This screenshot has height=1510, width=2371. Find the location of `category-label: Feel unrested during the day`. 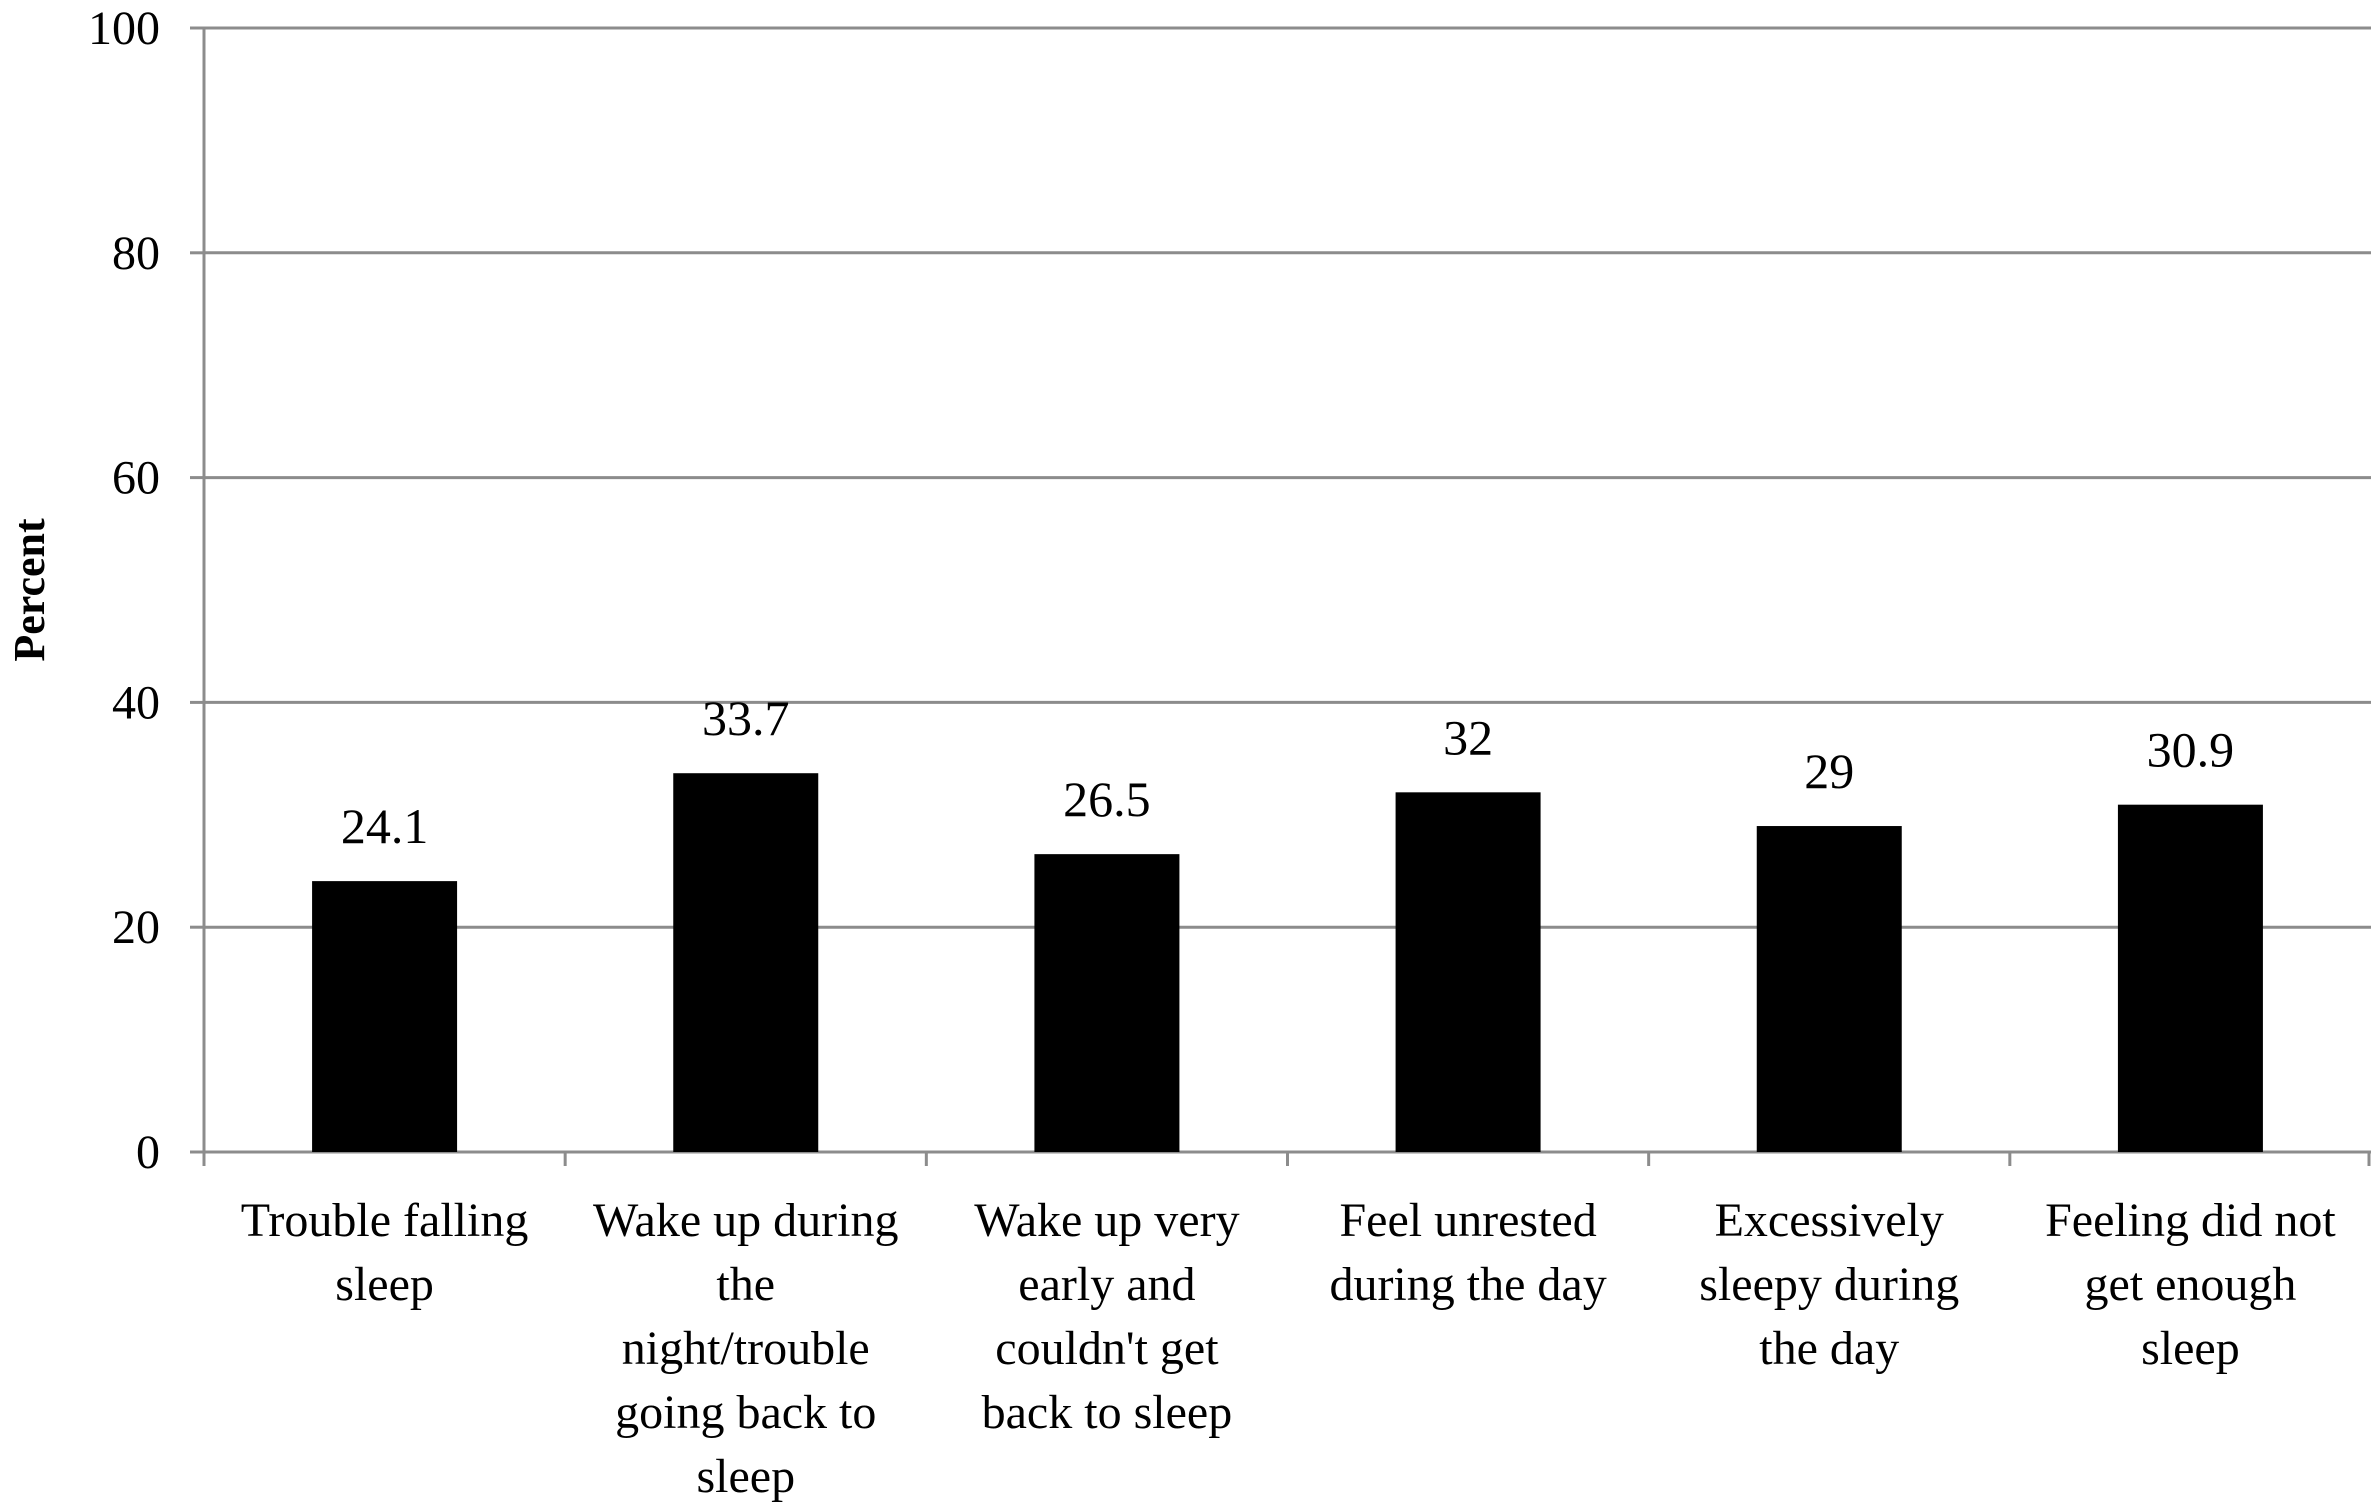

category-label: Feel unrested during the day is located at coordinates (1467, 1252).